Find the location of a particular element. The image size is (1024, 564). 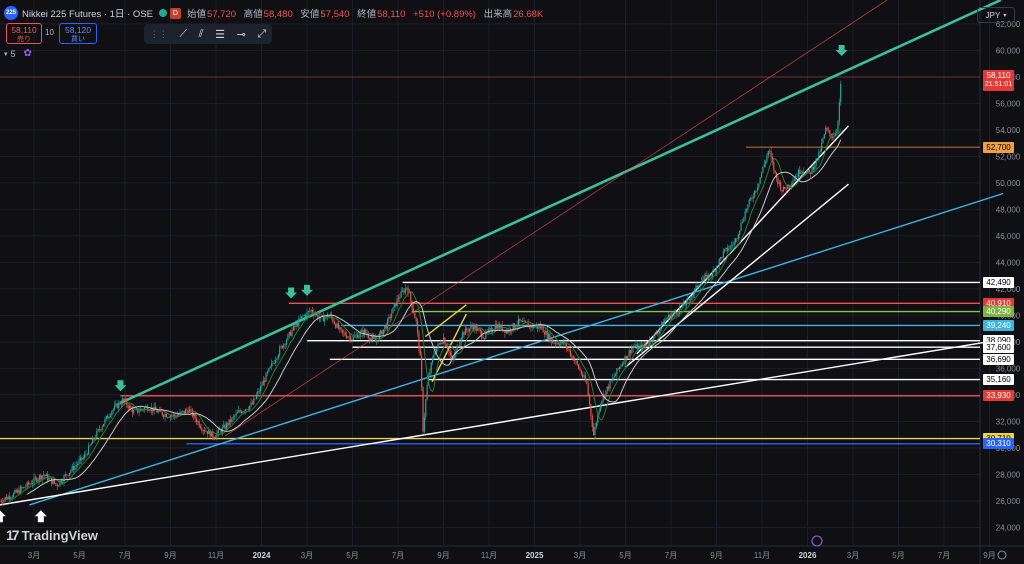

drag-handle-icon: ⋮⋮ is located at coordinates (158, 33).